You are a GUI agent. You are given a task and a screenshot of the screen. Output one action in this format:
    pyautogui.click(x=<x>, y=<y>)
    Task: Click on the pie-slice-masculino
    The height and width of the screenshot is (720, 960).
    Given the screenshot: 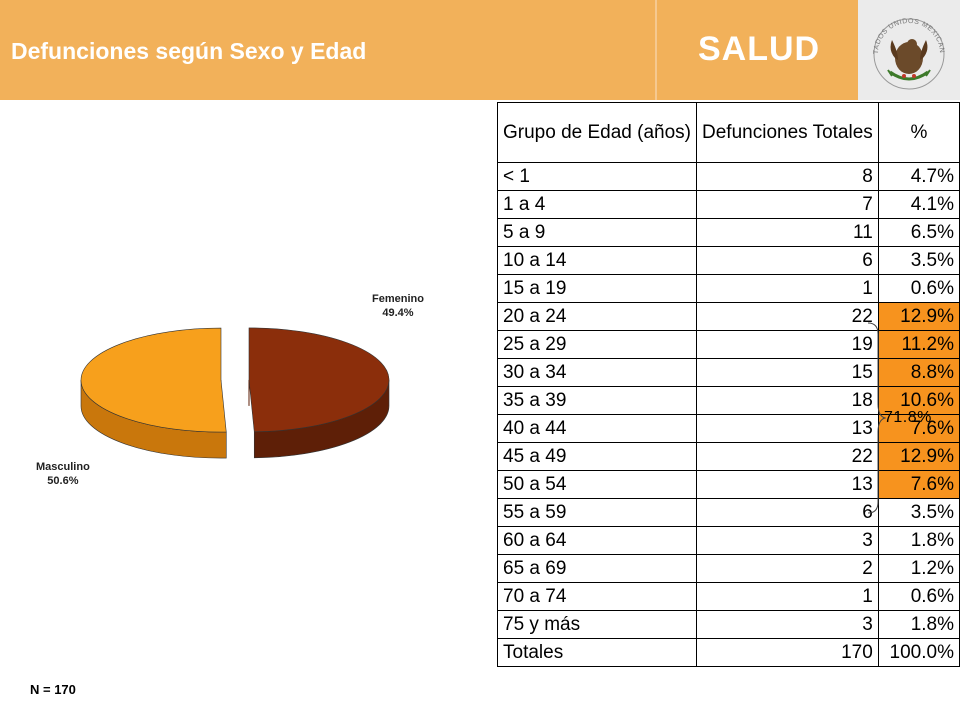 What is the action you would take?
    pyautogui.click(x=153, y=380)
    